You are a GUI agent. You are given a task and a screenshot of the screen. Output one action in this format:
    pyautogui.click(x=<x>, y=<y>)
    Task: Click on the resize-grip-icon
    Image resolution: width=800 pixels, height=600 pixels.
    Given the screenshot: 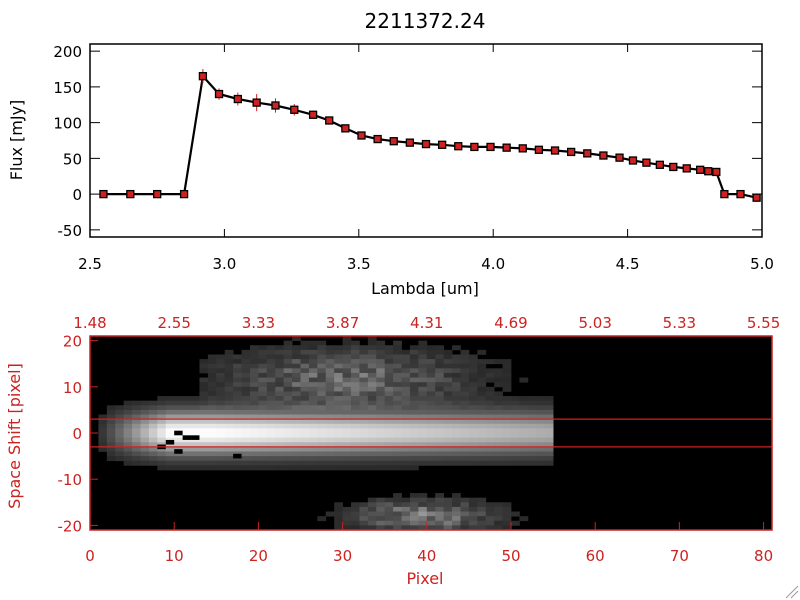 What is the action you would take?
    pyautogui.click(x=792, y=592)
    